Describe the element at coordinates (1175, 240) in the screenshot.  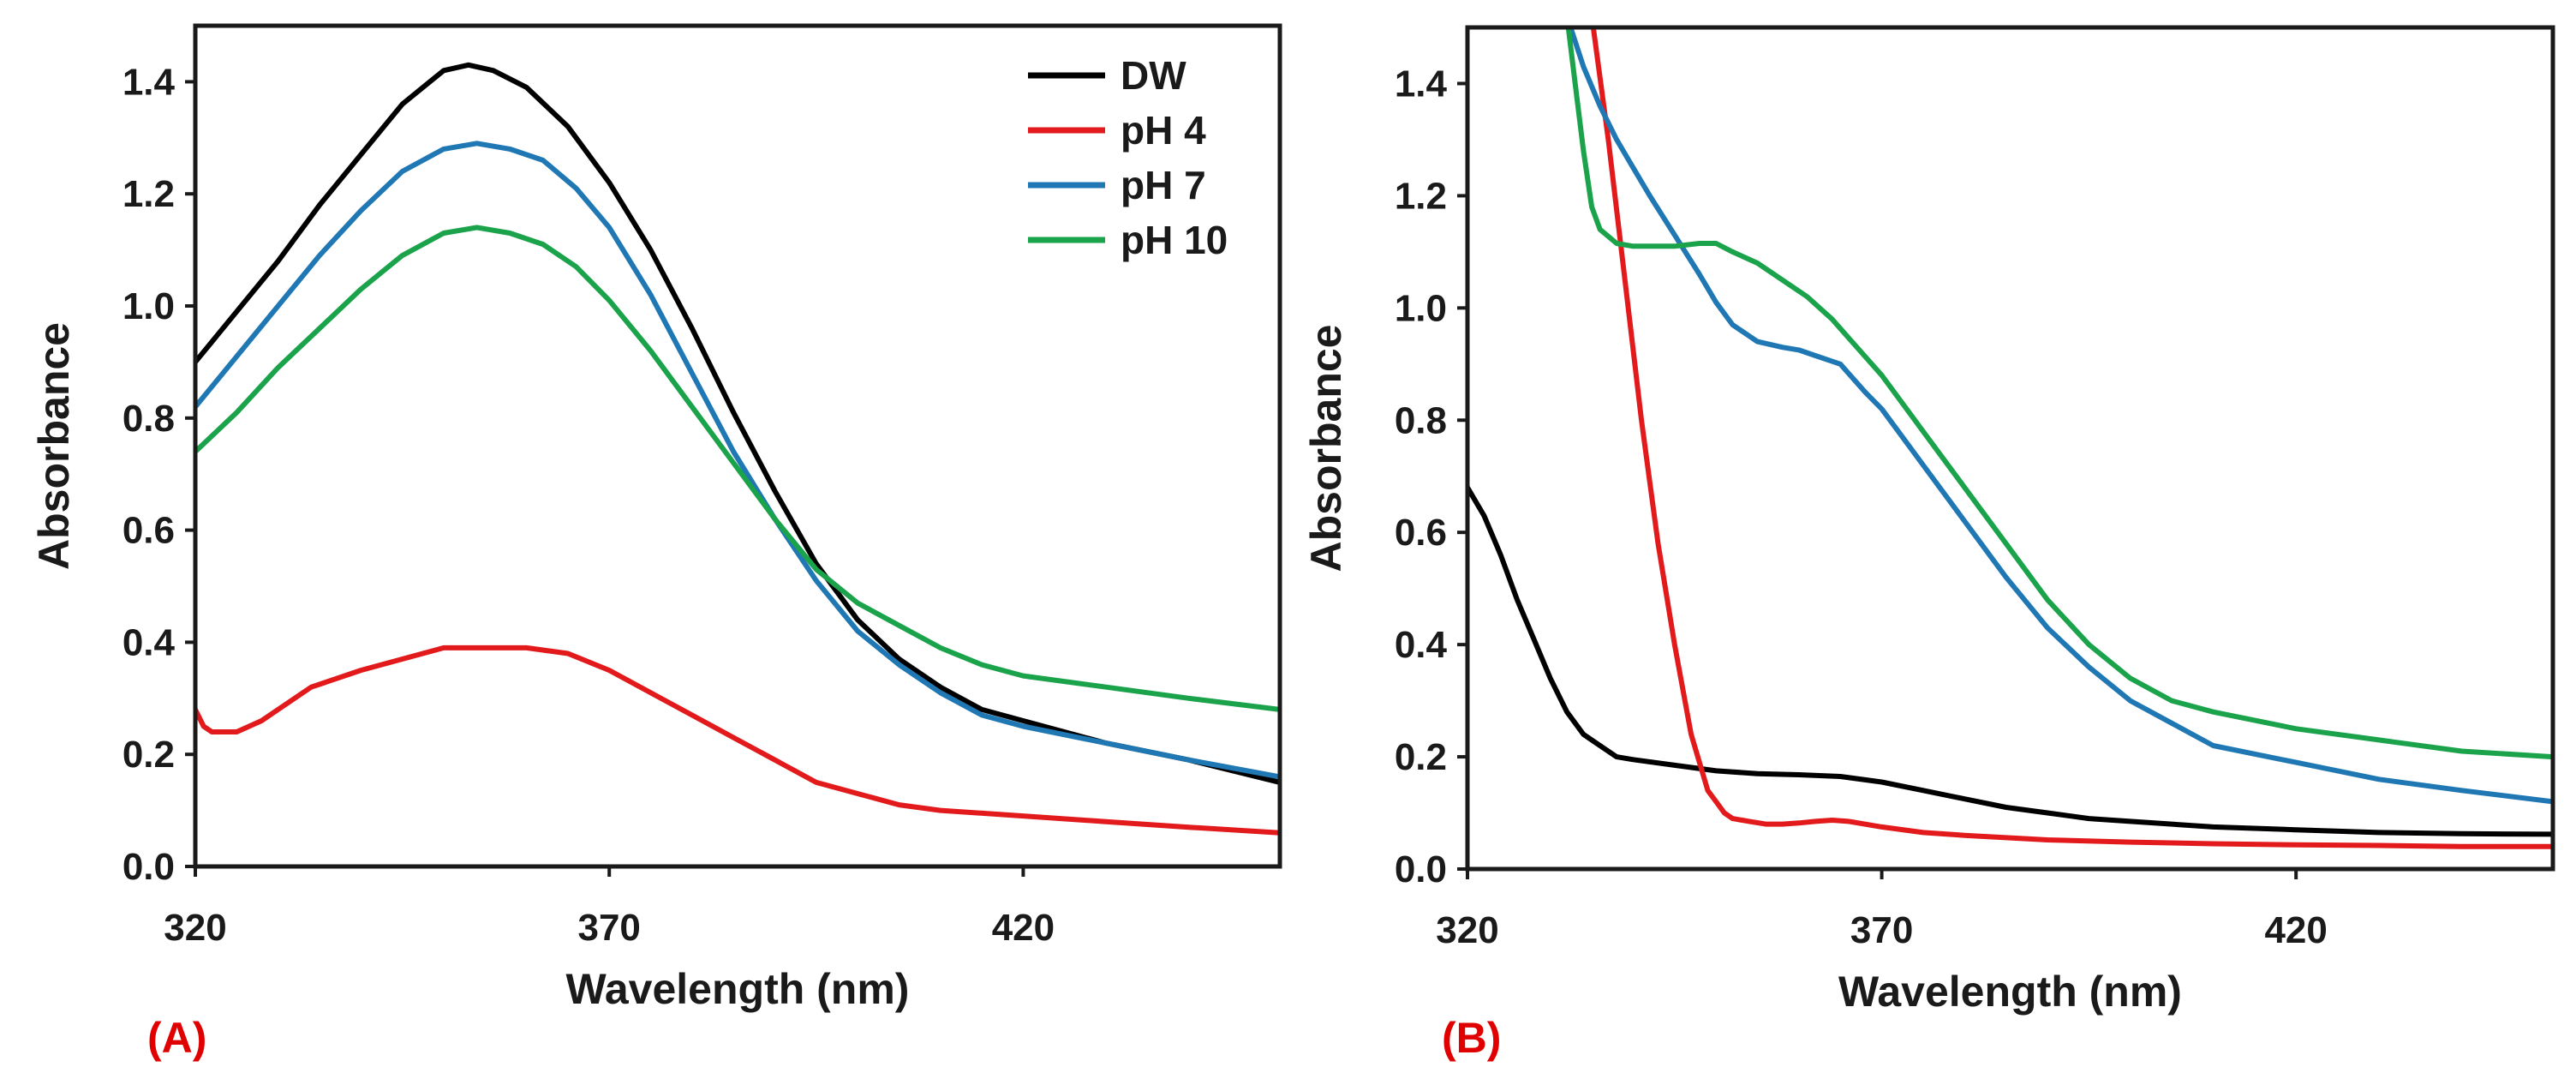
I see `legend-label: pH 10` at that location.